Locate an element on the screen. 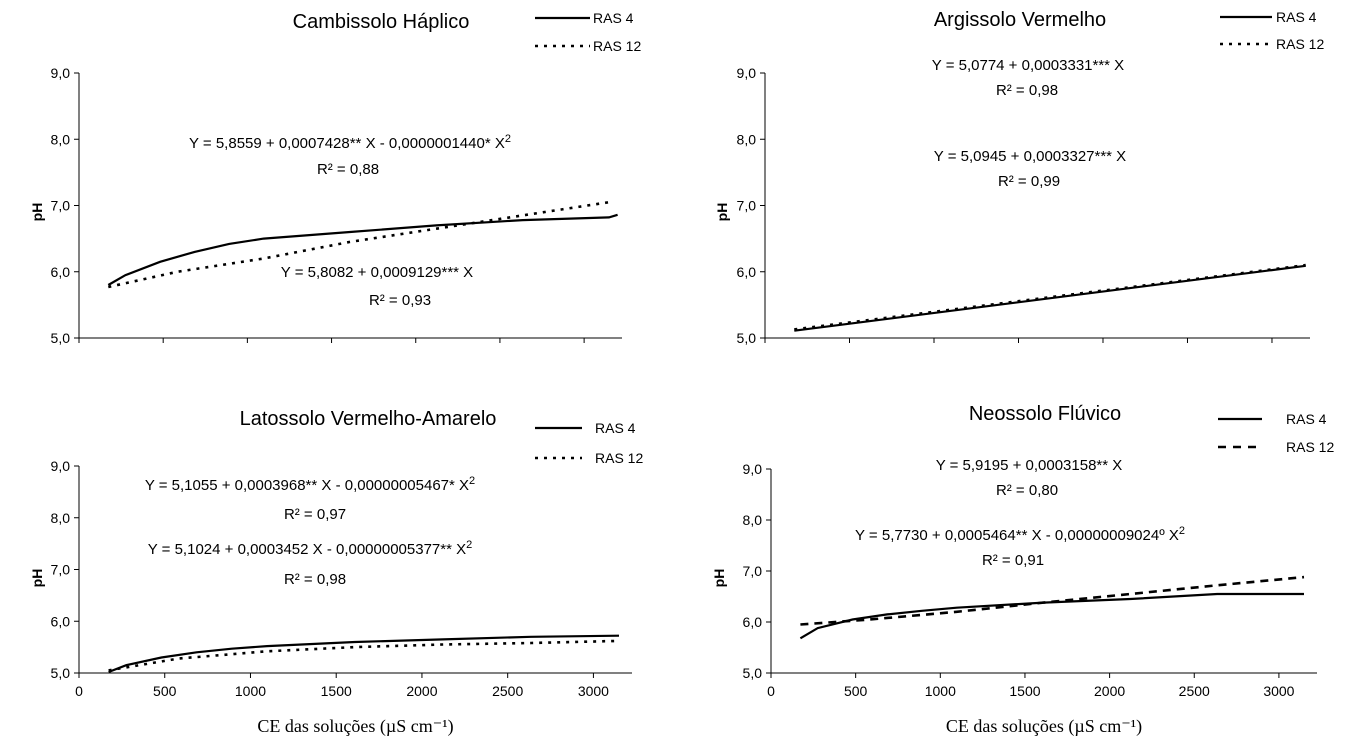  r-squared-label: R² = 0,80 is located at coordinates (1027, 490).